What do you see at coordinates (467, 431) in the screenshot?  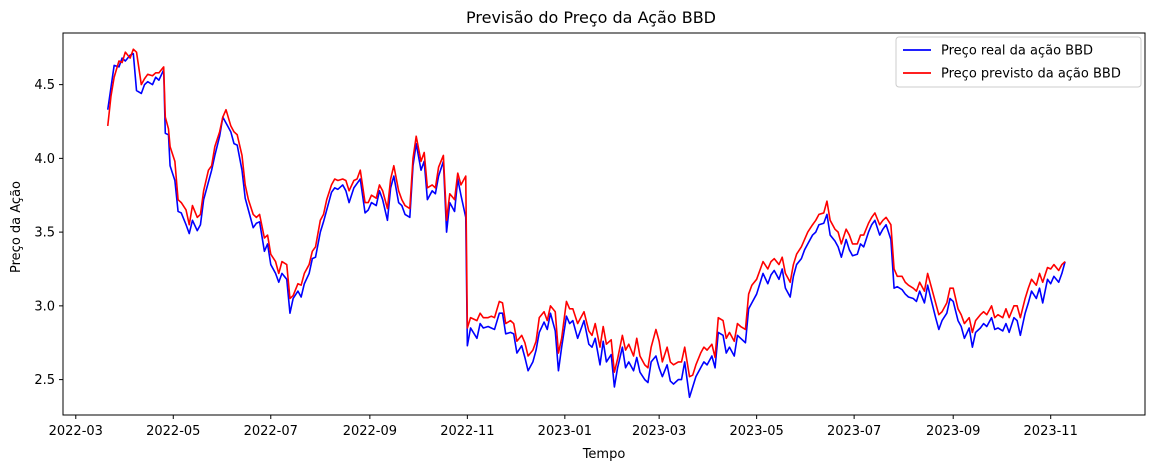 I see `x-tick-label: 2022-11` at bounding box center [467, 431].